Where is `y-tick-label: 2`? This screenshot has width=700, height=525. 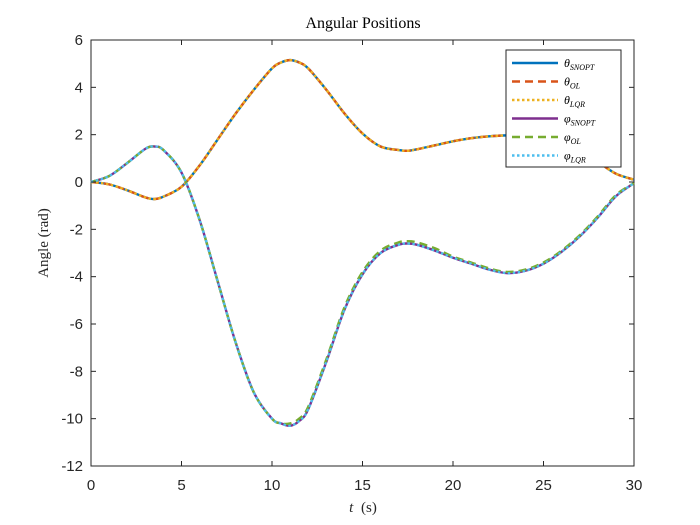 y-tick-label: 2 is located at coordinates (79, 135).